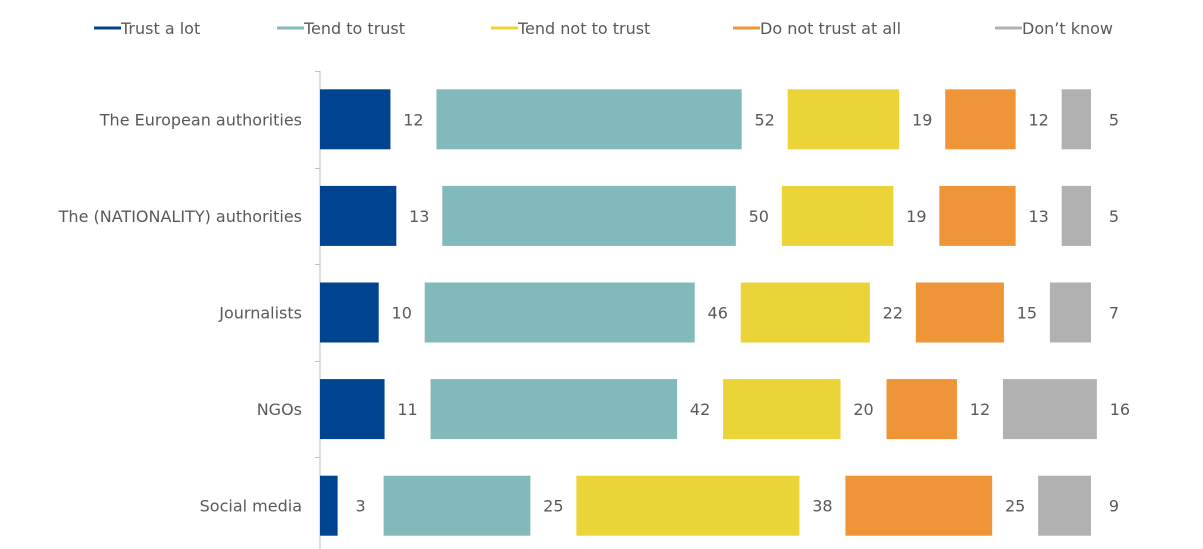 This screenshot has width=1203, height=549. Describe the element at coordinates (1038, 119) in the screenshot. I see `value-label-do-not-trust-at-all-the-european-authorities: 12` at that location.